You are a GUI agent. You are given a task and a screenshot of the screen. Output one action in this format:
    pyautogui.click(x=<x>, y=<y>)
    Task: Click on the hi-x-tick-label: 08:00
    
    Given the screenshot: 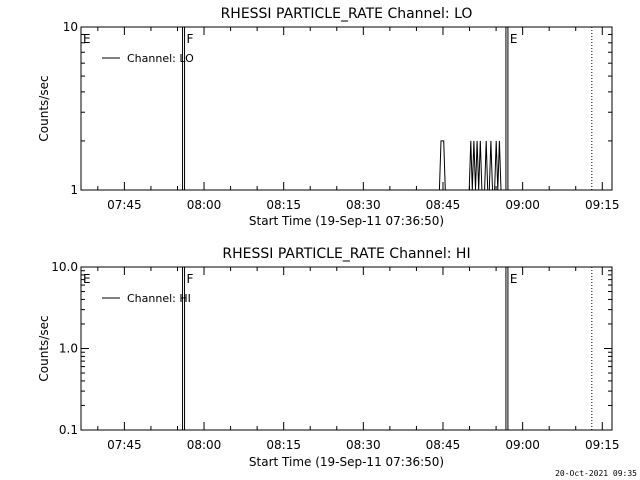 What is the action you would take?
    pyautogui.click(x=204, y=445)
    